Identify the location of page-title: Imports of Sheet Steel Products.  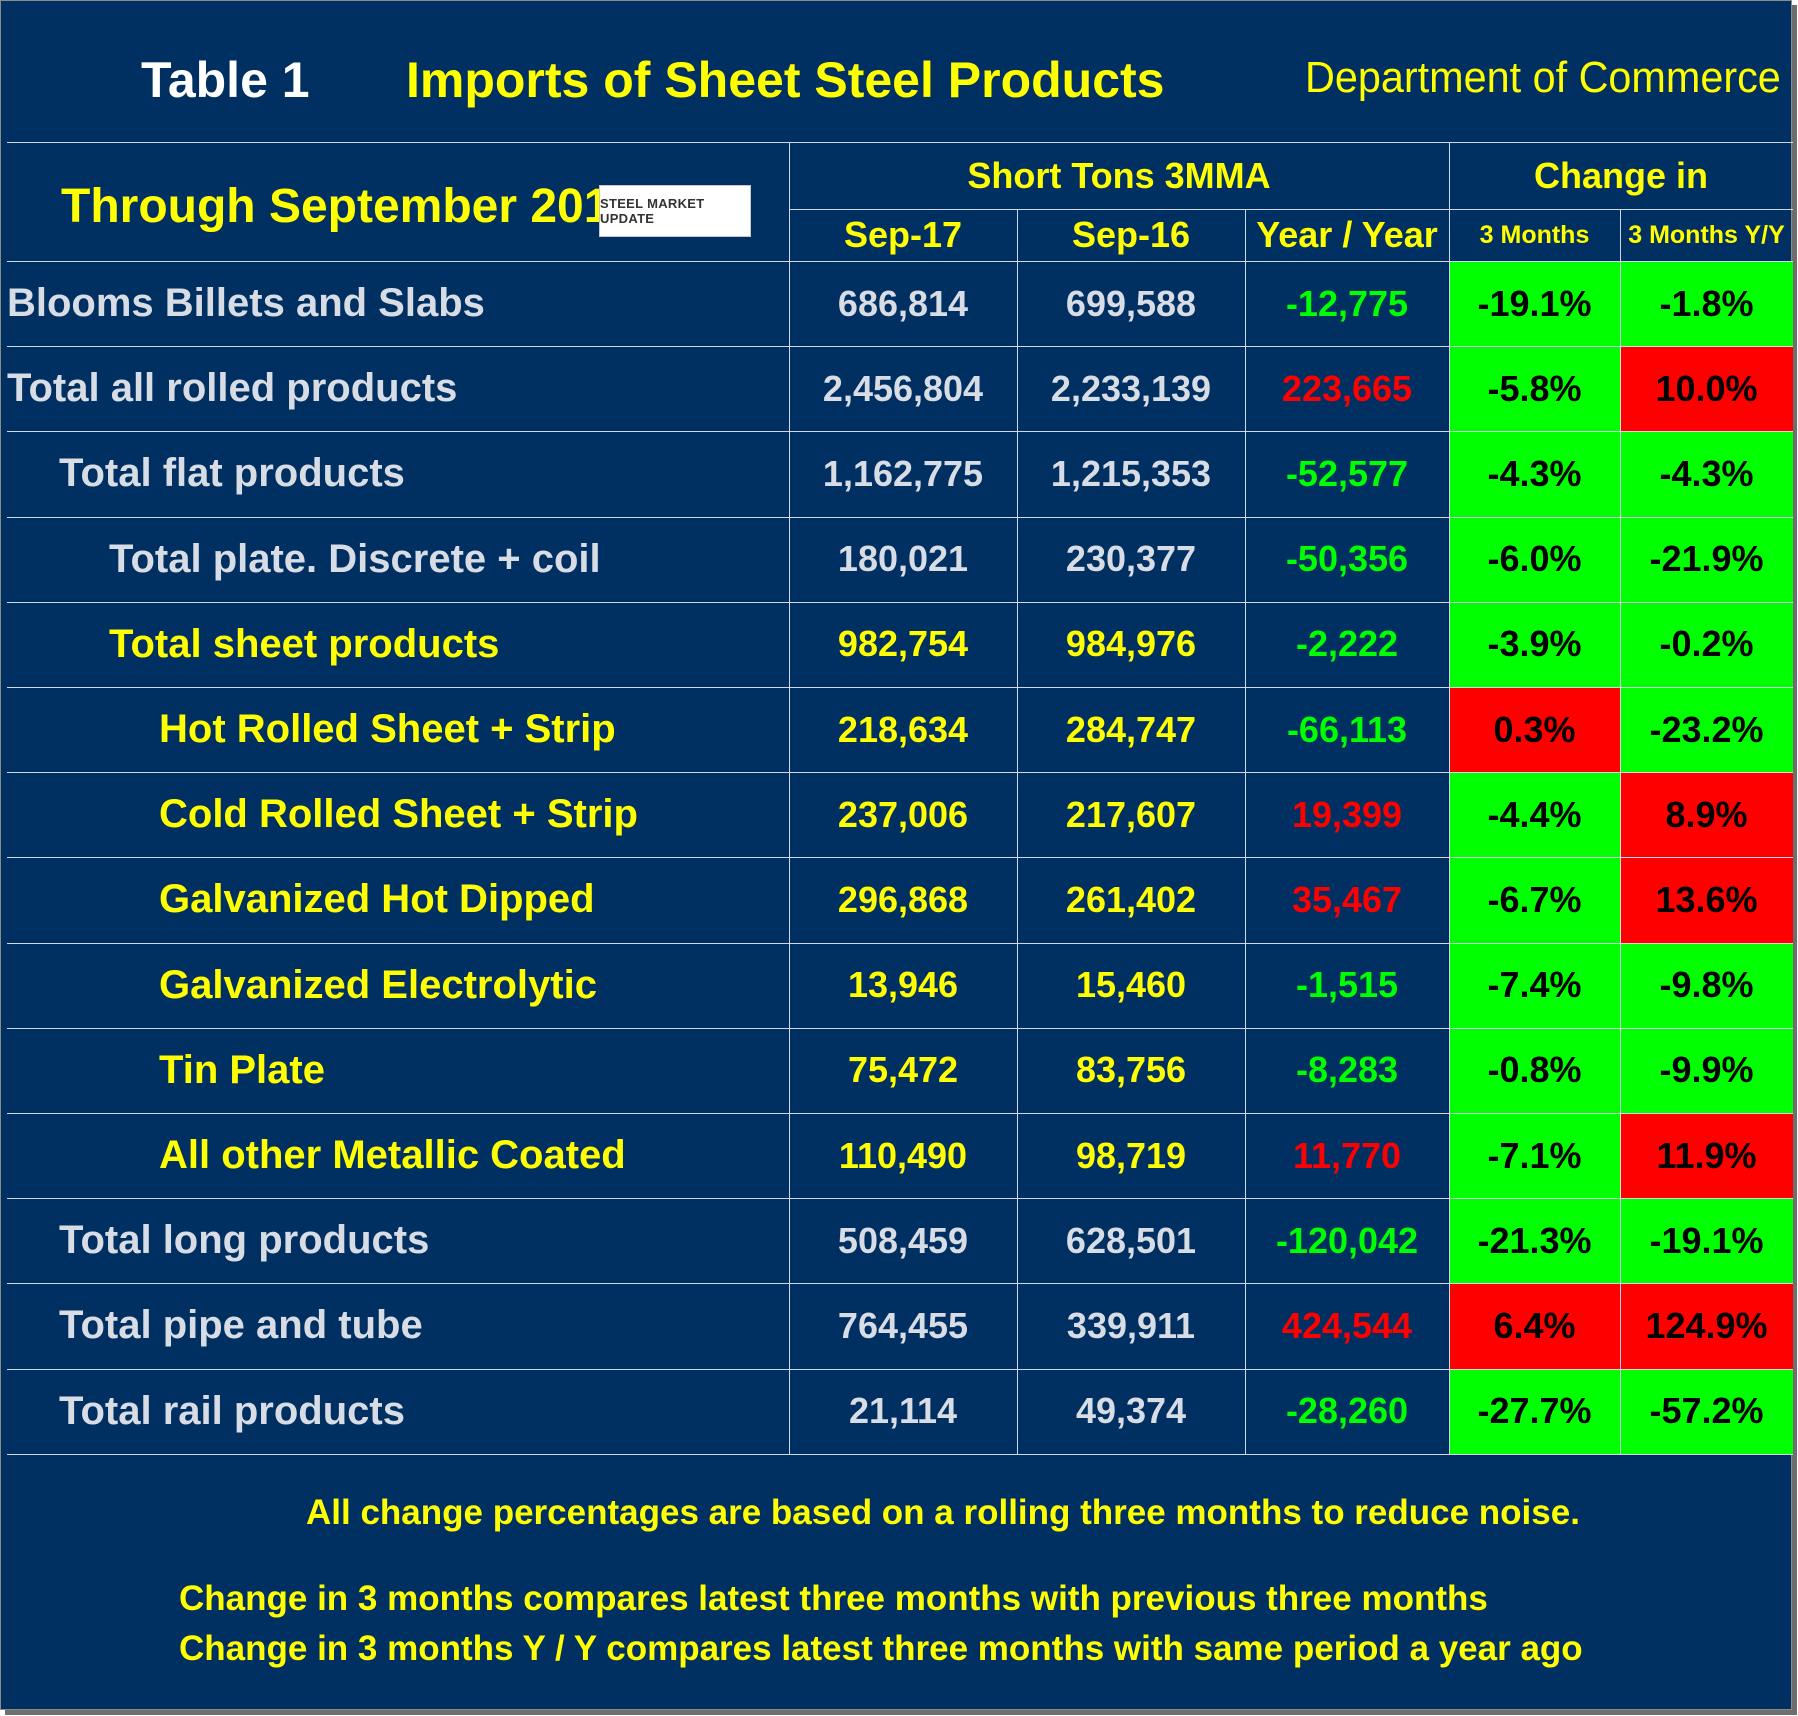
(785, 80).